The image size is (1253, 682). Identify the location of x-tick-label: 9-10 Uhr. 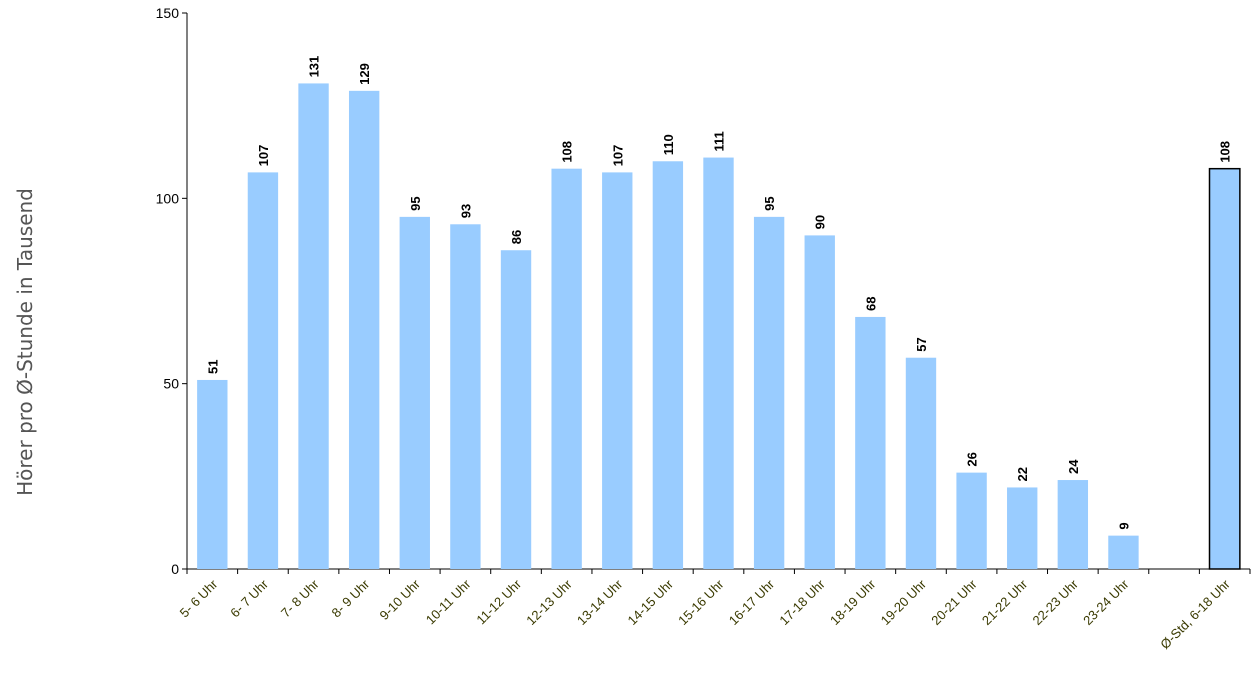
(400, 599).